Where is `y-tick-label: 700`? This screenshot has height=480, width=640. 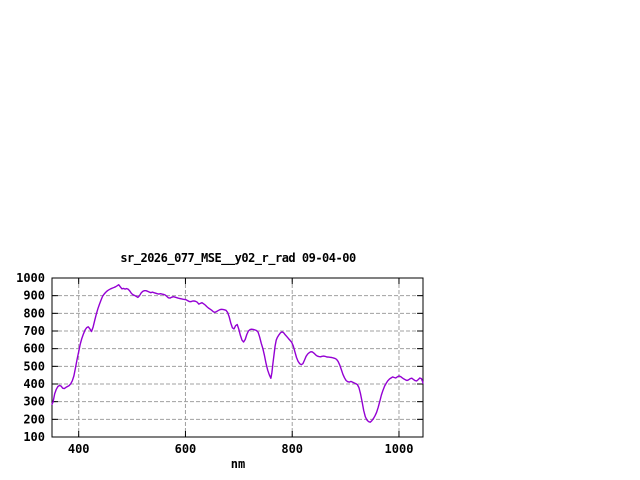
y-tick-label: 700 is located at coordinates (34, 331).